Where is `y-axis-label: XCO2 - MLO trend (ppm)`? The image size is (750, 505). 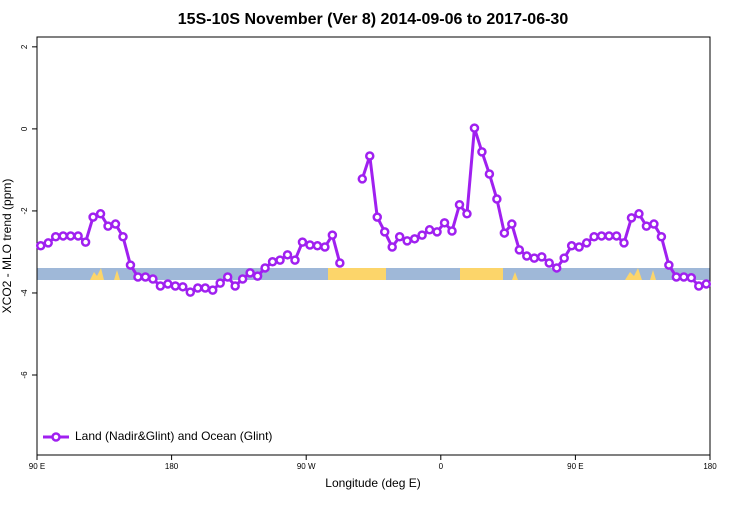 y-axis-label: XCO2 - MLO trend (ppm) is located at coordinates (7, 246).